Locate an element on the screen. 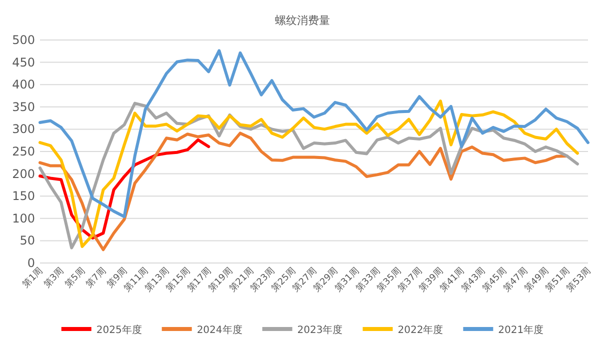 The image size is (605, 340). legend-label: 2023年度 is located at coordinates (320, 330).